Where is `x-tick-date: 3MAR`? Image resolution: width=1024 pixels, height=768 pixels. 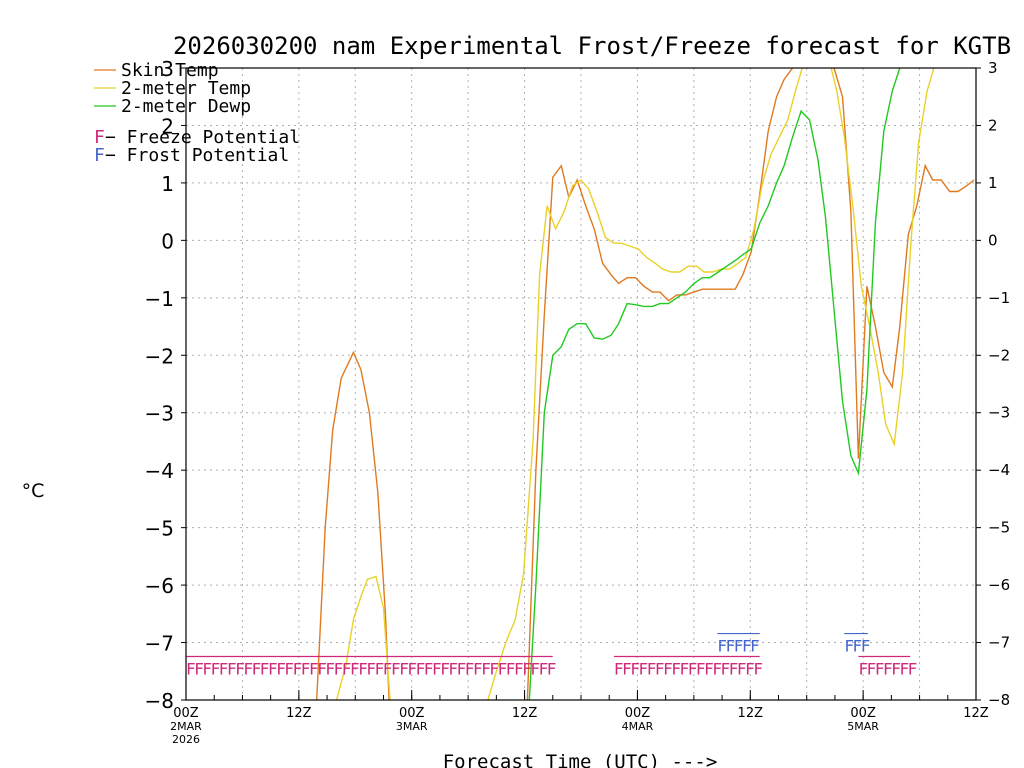
x-tick-date: 3MAR is located at coordinates (412, 726).